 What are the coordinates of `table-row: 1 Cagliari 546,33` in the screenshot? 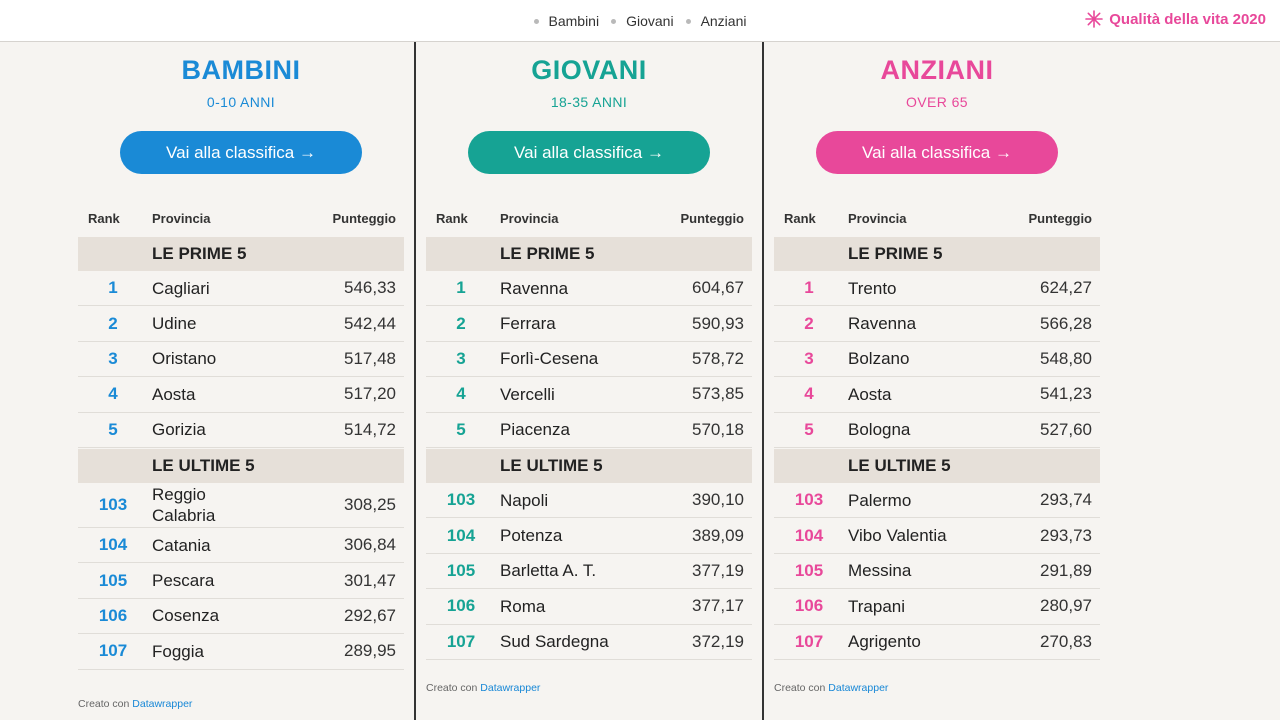 It's located at (241, 289).